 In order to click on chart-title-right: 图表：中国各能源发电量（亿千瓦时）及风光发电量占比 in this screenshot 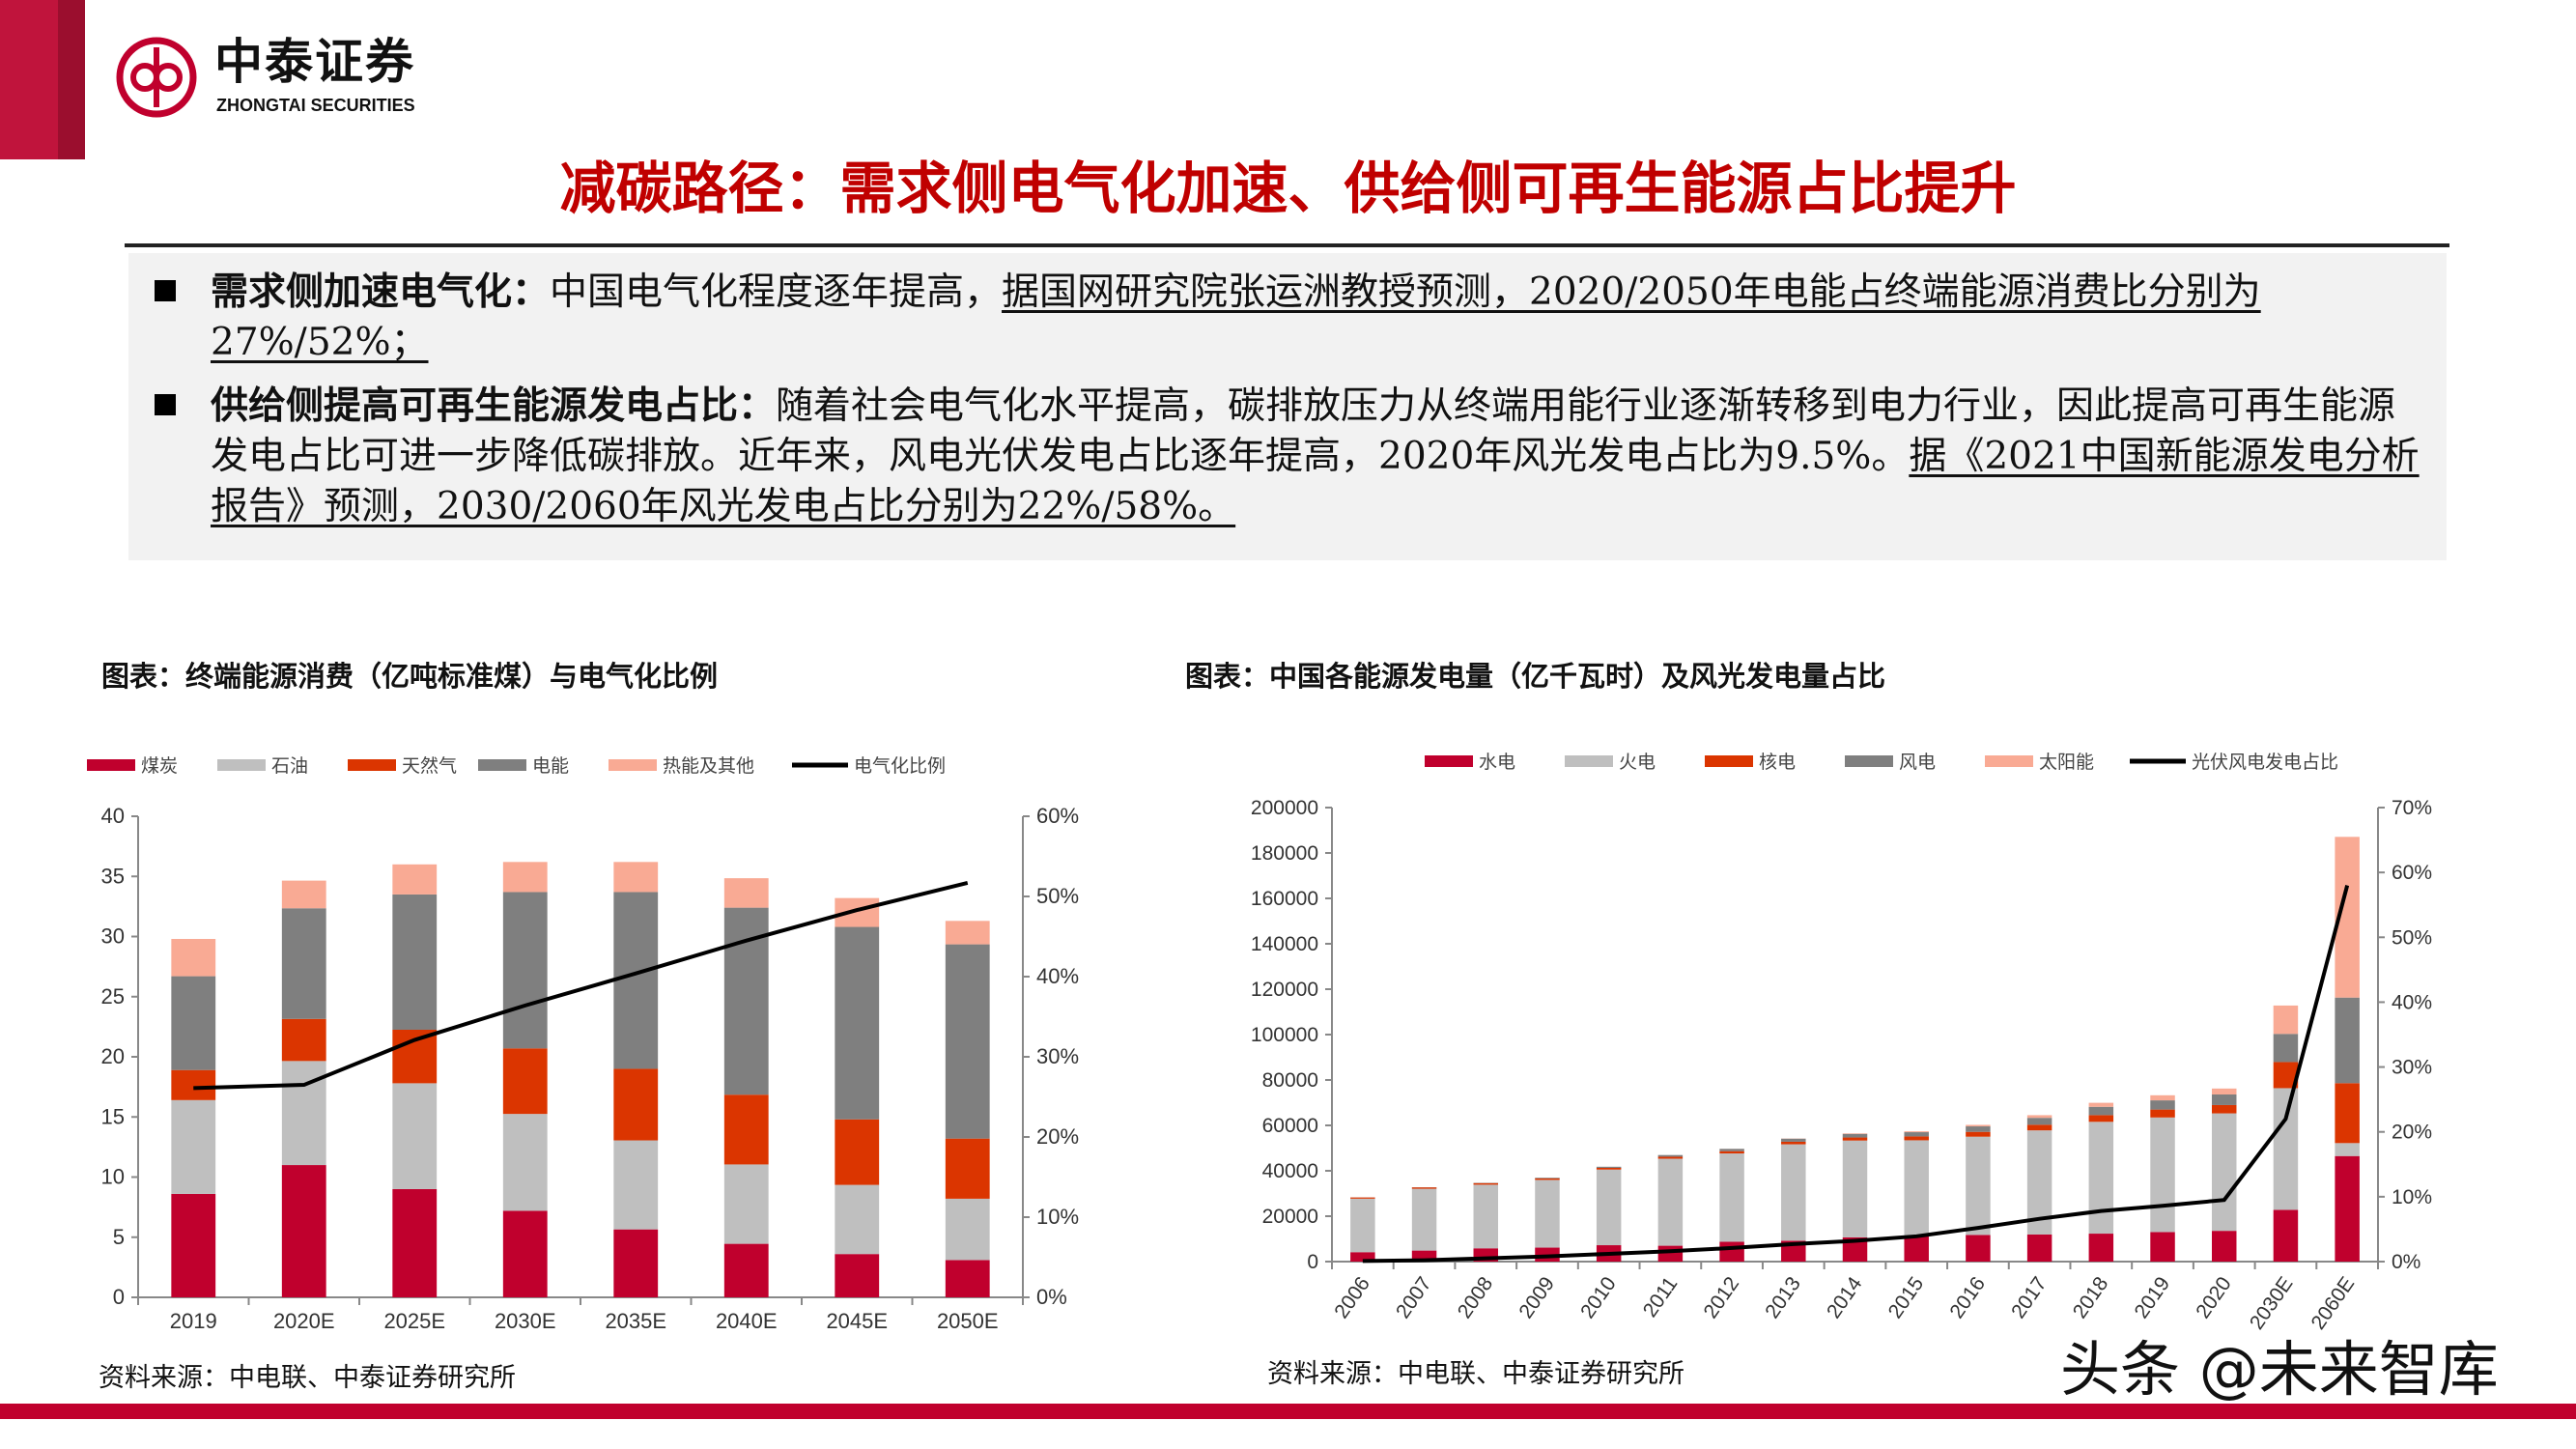, I will do `click(1535, 676)`.